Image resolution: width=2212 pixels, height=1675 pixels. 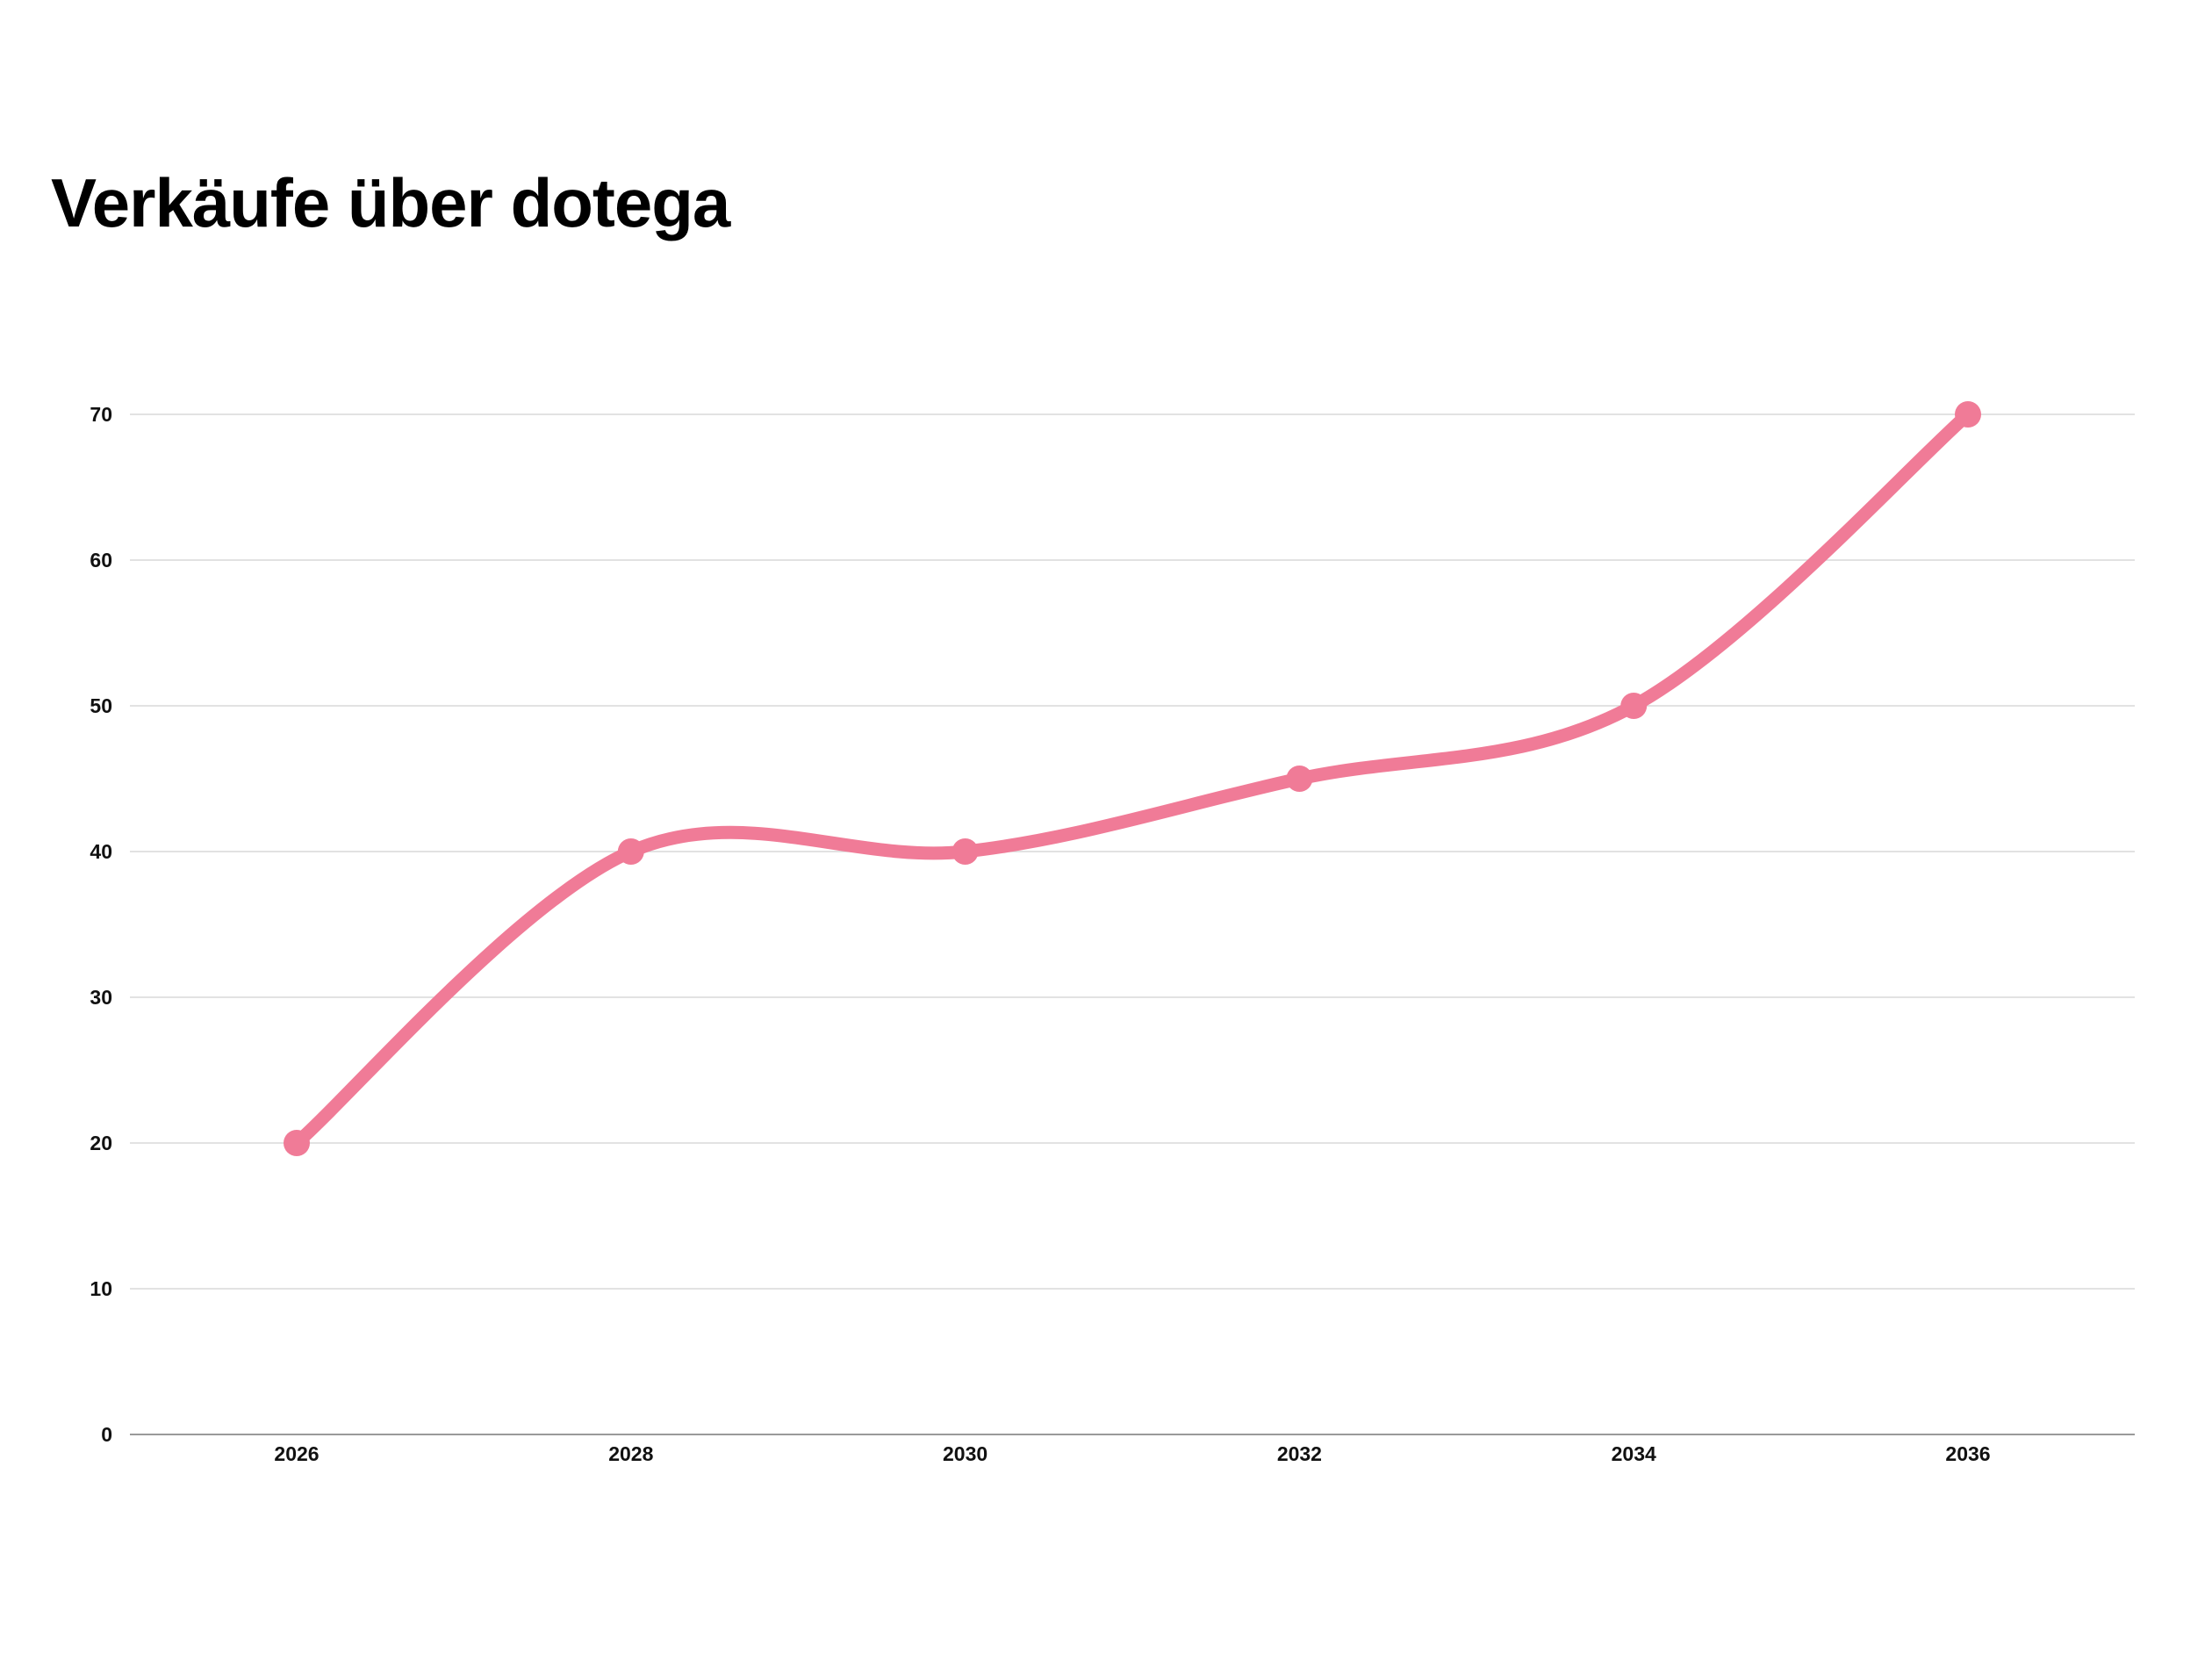 I want to click on data-point-2036, so click(x=1968, y=414).